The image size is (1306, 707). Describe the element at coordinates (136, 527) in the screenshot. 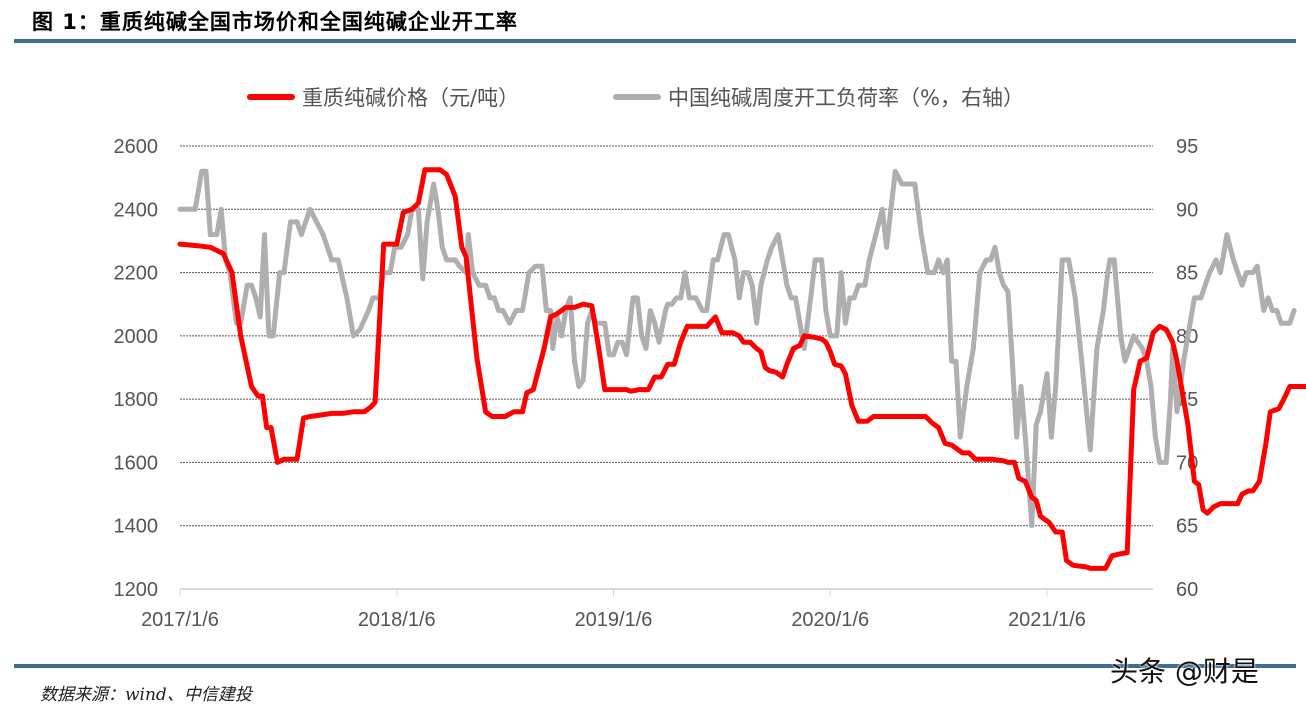

I see `left-tick-label: 1400` at that location.